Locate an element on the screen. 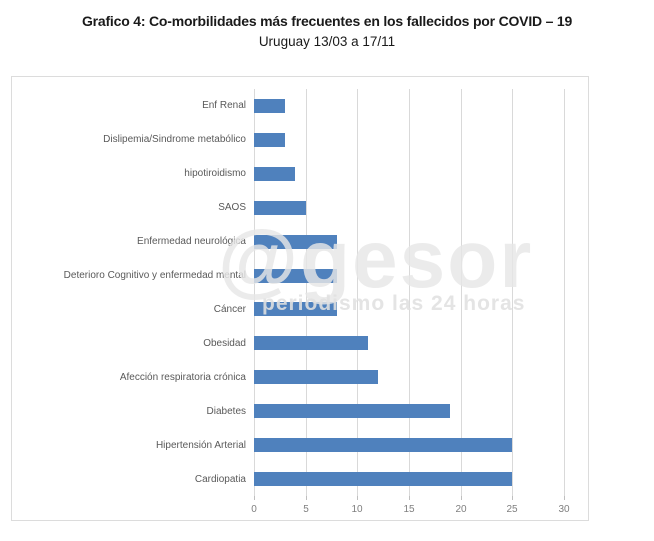 The width and height of the screenshot is (654, 541). category-label: SAOS is located at coordinates (232, 208).